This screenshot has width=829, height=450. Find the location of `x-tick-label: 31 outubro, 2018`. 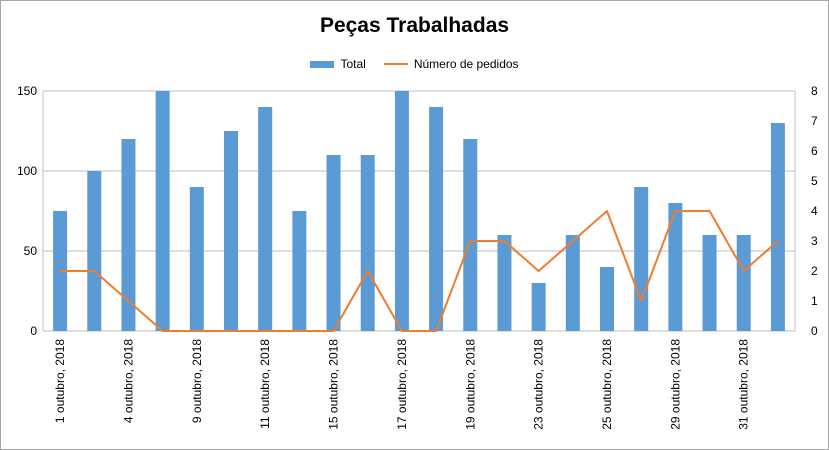

x-tick-label: 31 outubro, 2018 is located at coordinates (744, 384).